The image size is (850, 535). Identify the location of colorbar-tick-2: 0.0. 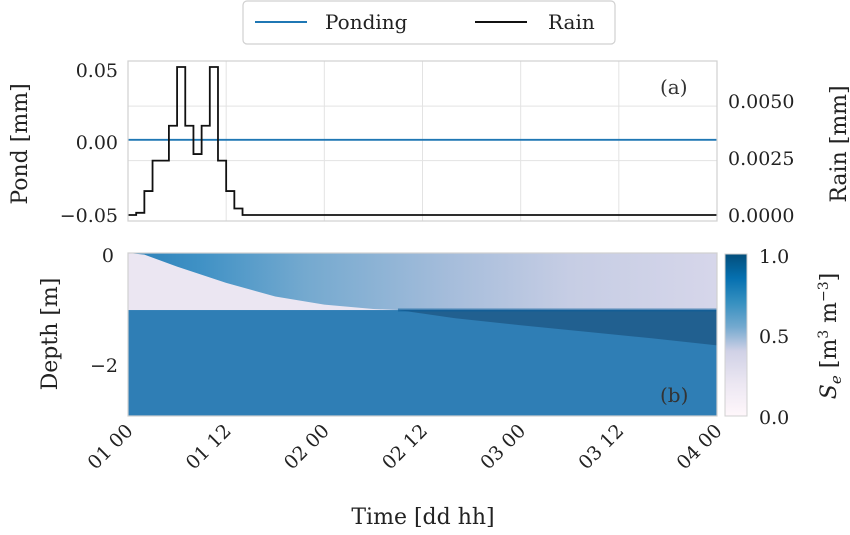
(774, 418).